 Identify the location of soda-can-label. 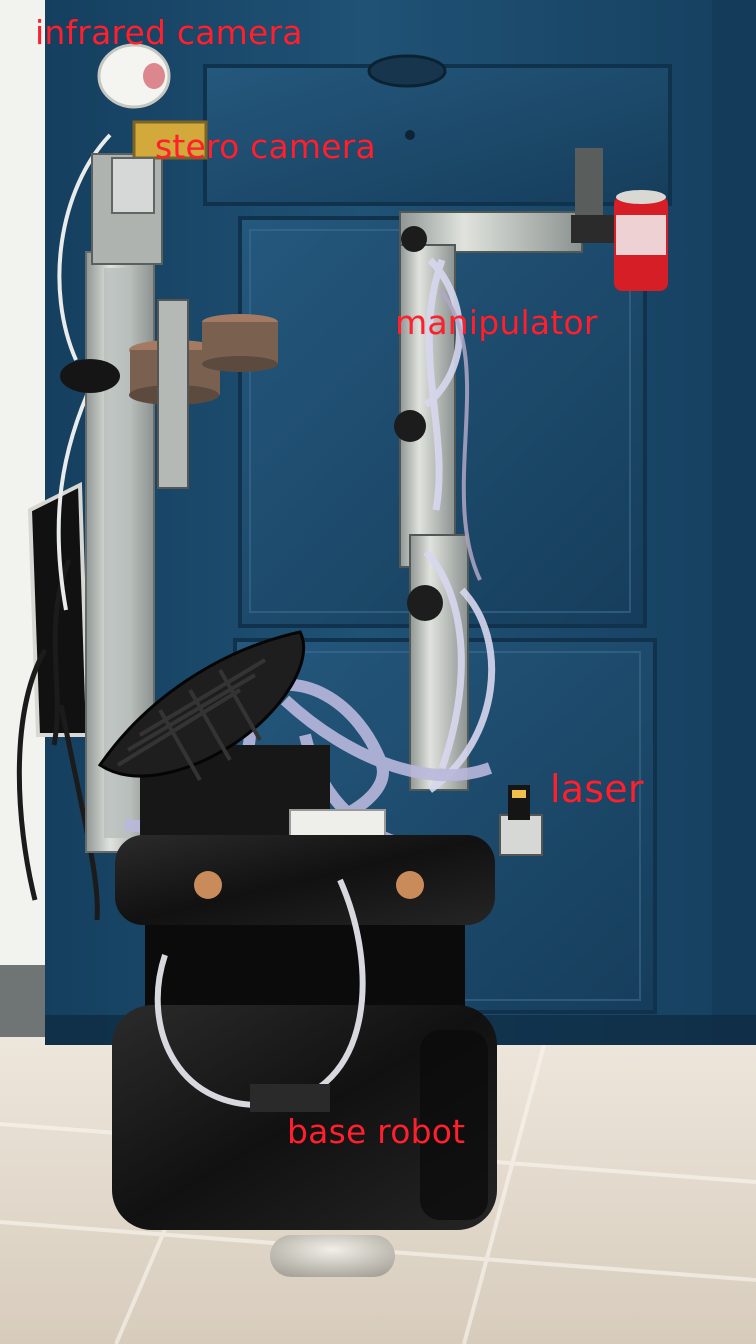
(641, 235).